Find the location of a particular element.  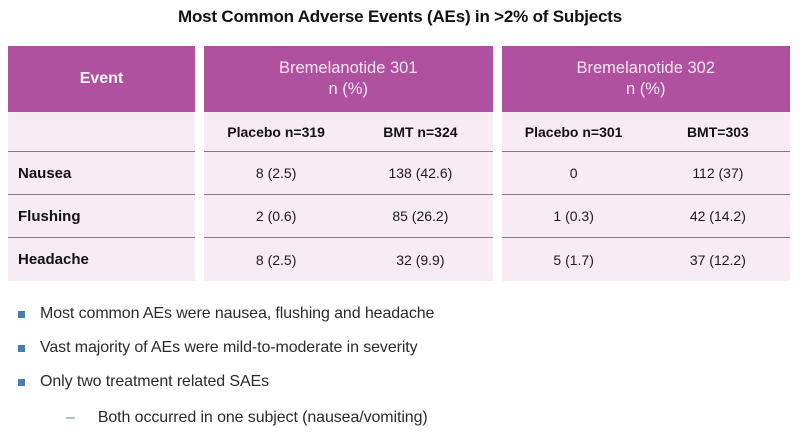

bremelanotide-301-subheader-row: Placebo n=319 BMT n=324 is located at coordinates (348, 132).